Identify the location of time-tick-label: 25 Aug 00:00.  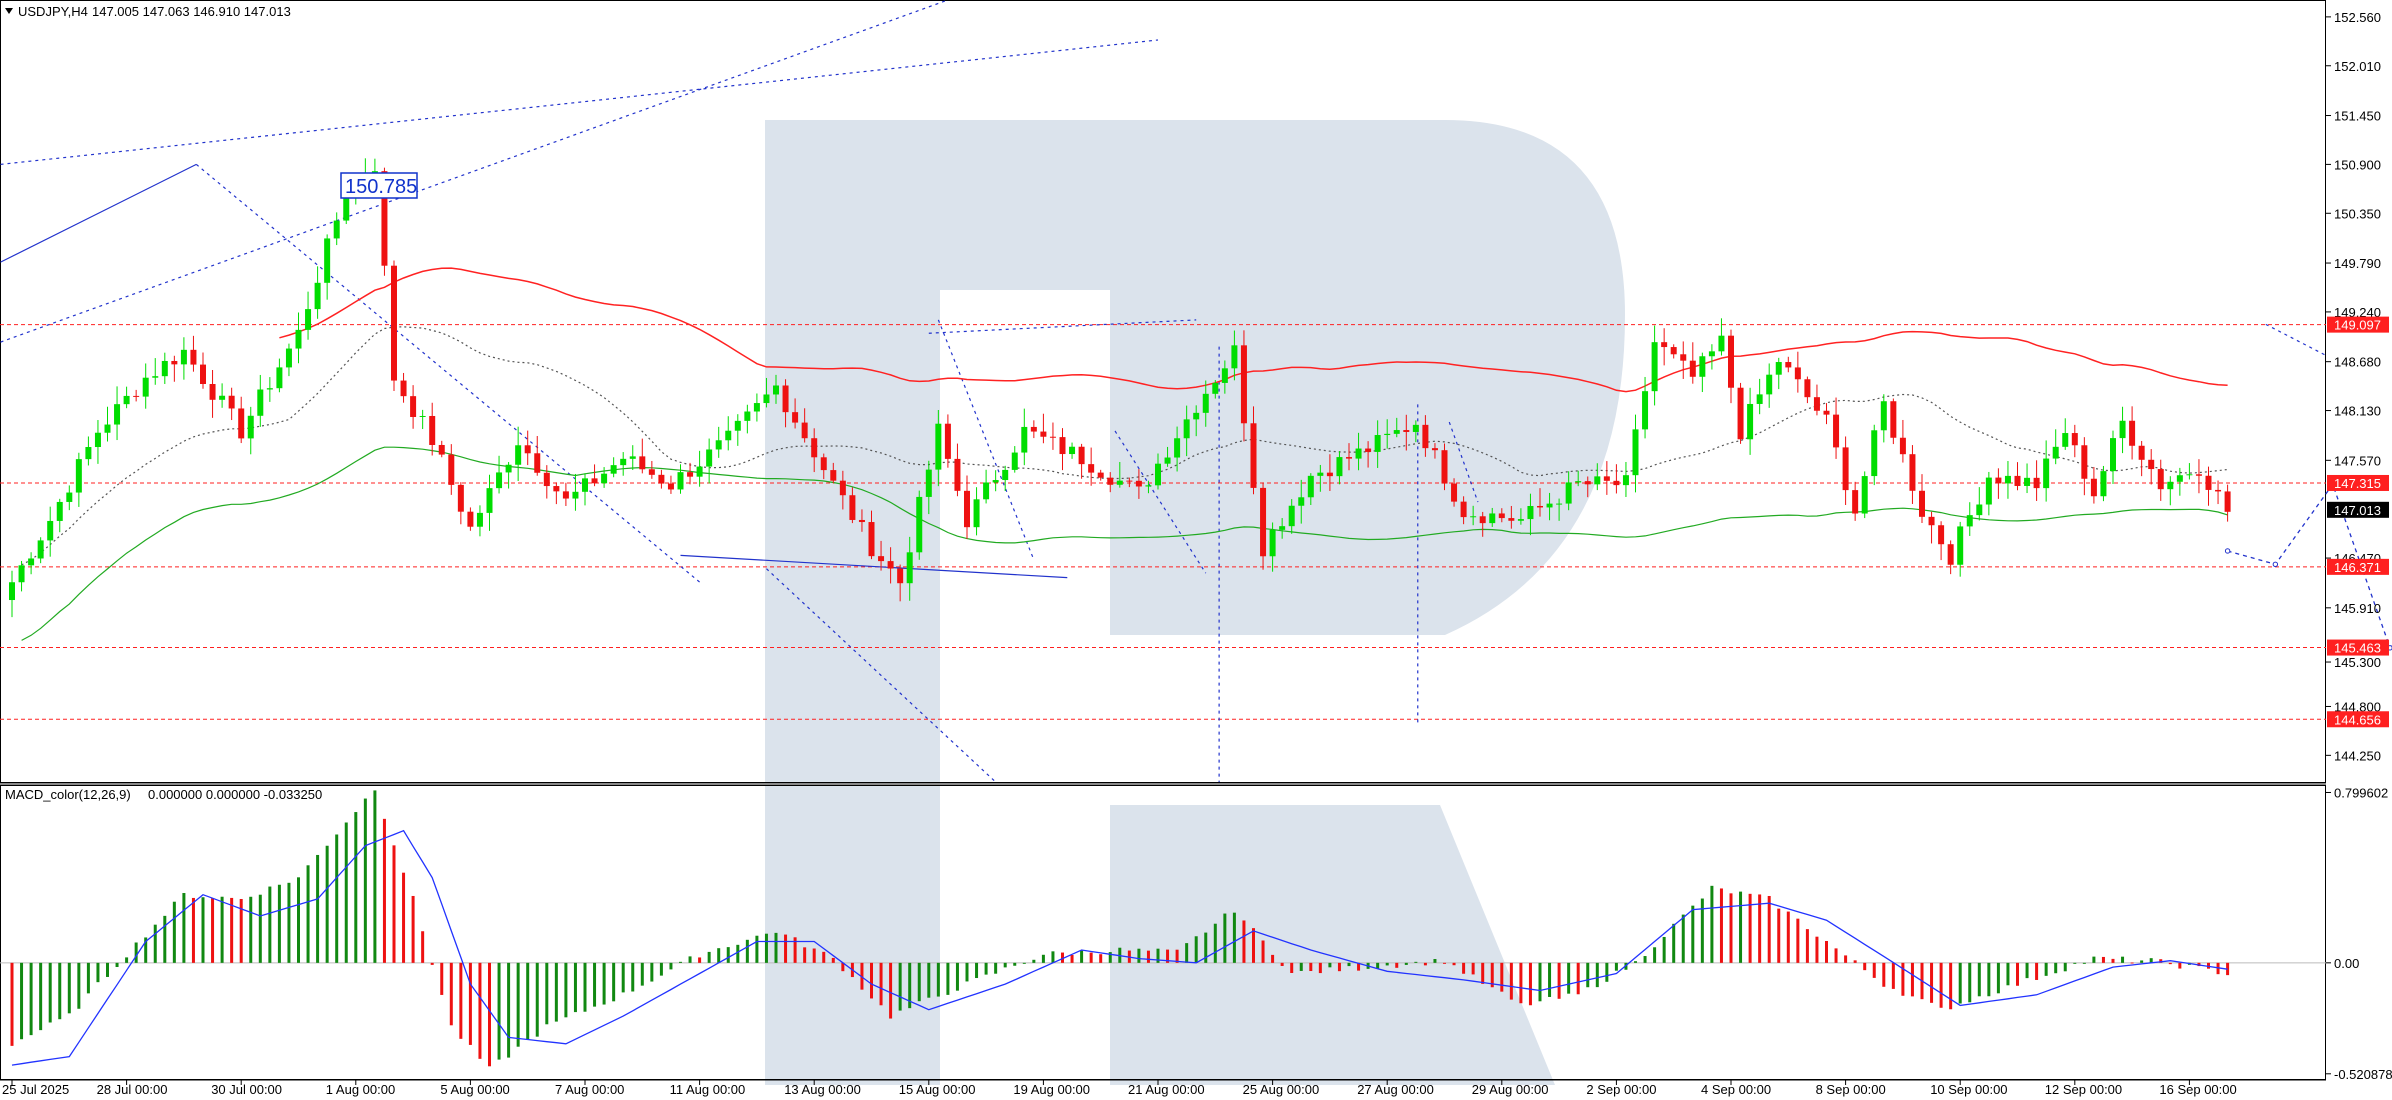
(1281, 1089).